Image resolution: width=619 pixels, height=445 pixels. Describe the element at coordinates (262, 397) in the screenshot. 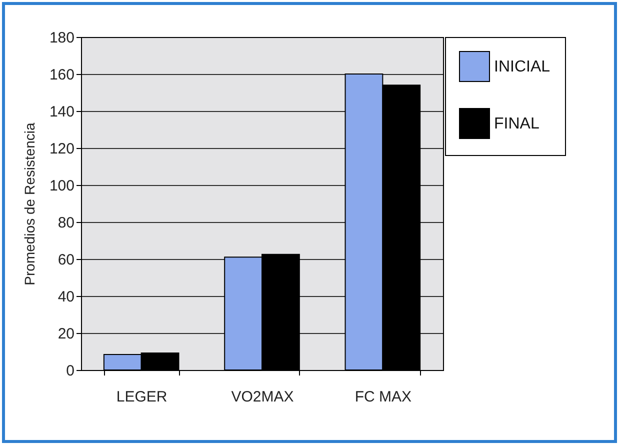

I see `x-tick-label: VO2MAX` at that location.